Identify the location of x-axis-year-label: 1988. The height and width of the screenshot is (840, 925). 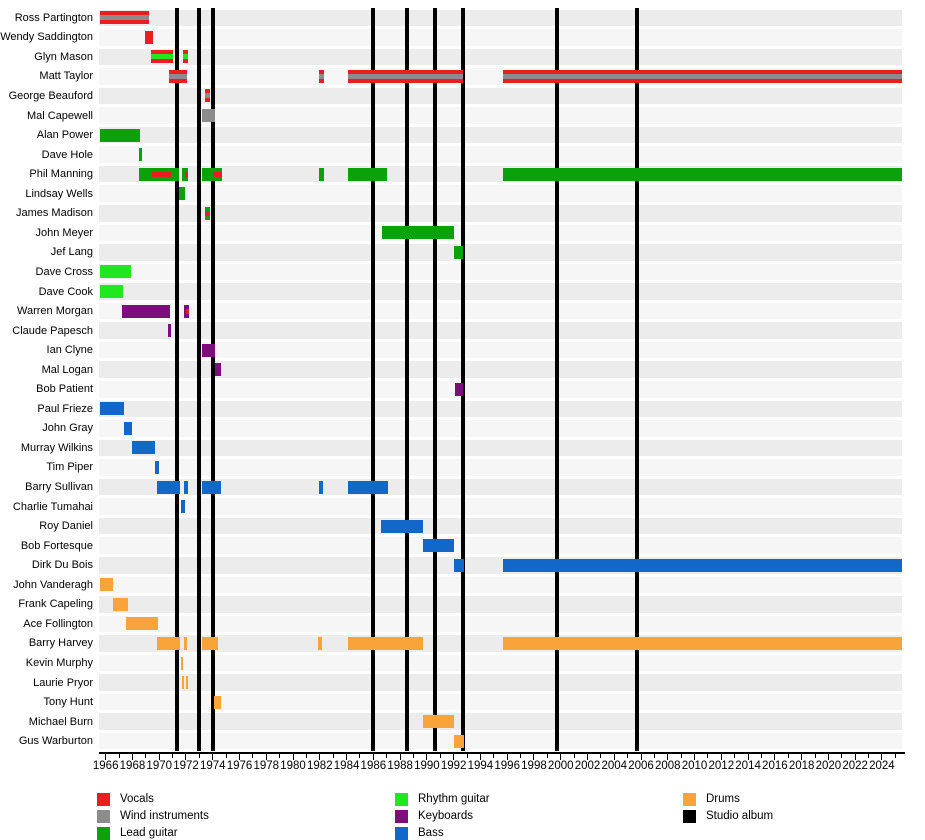
(400, 766).